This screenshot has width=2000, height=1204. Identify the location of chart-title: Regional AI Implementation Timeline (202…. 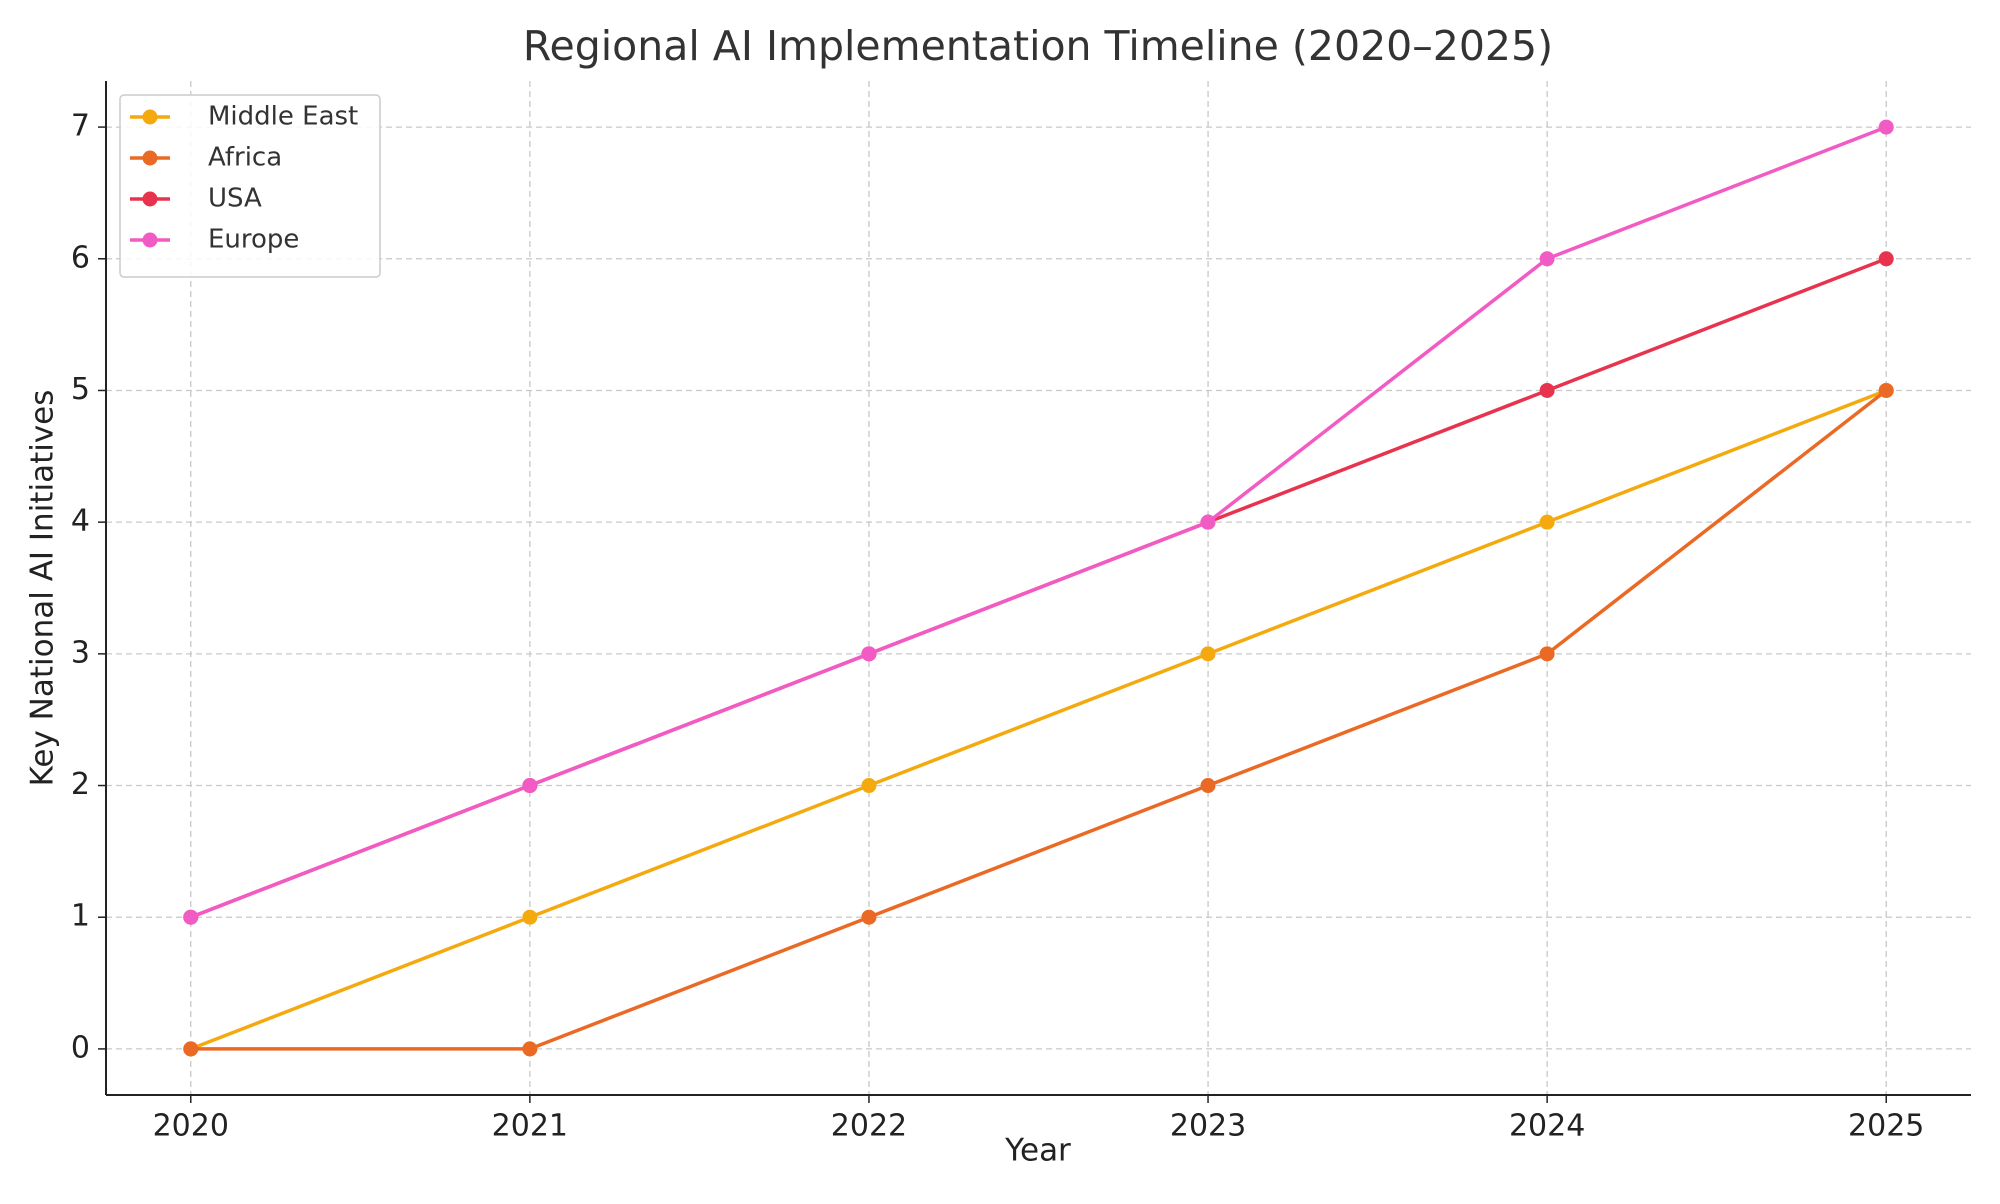
(1038, 46).